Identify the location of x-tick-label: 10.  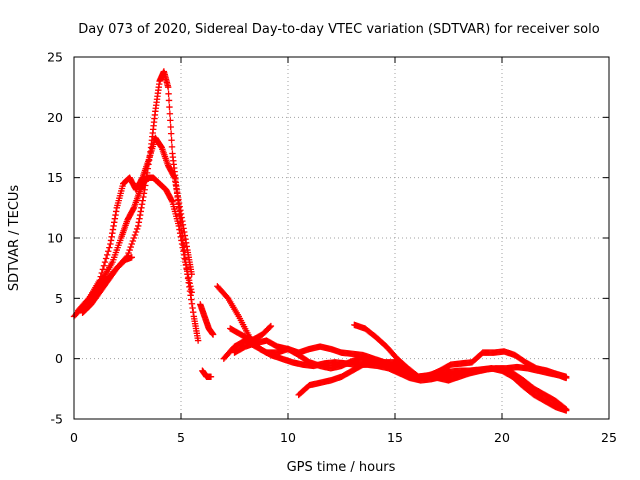
(288, 437).